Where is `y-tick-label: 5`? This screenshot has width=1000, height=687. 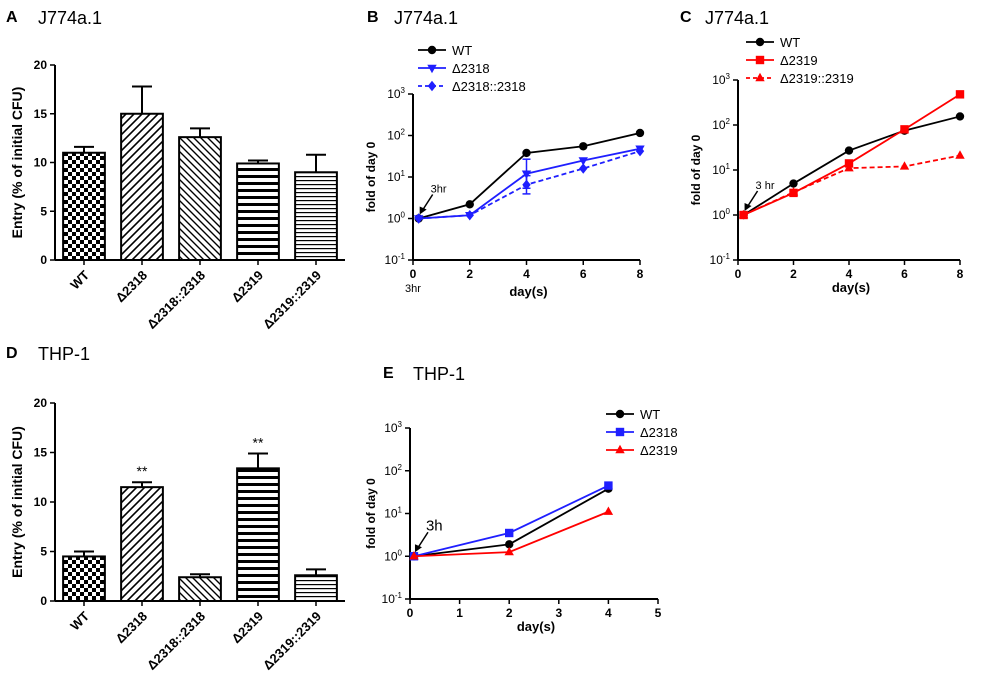 y-tick-label: 5 is located at coordinates (43, 552).